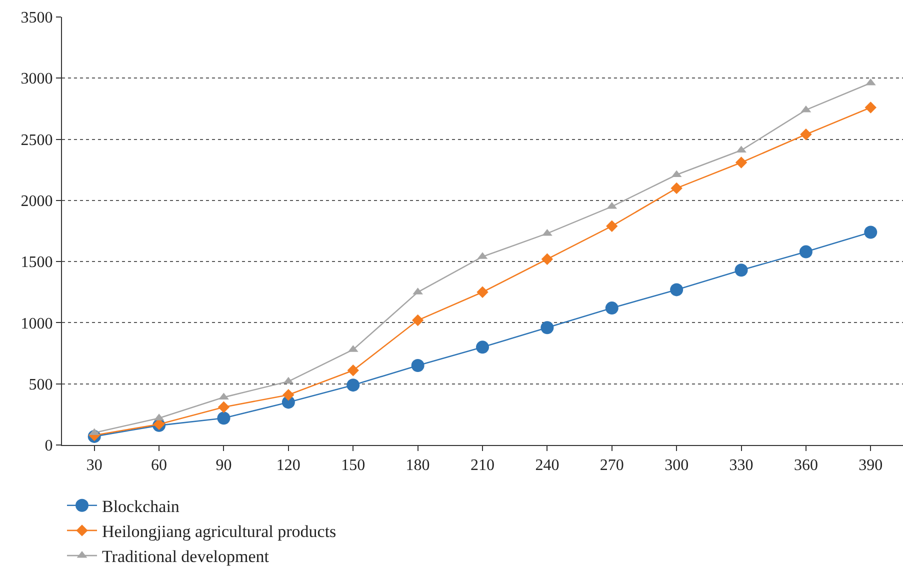 The image size is (903, 576). I want to click on x-tick-label: 300, so click(676, 465).